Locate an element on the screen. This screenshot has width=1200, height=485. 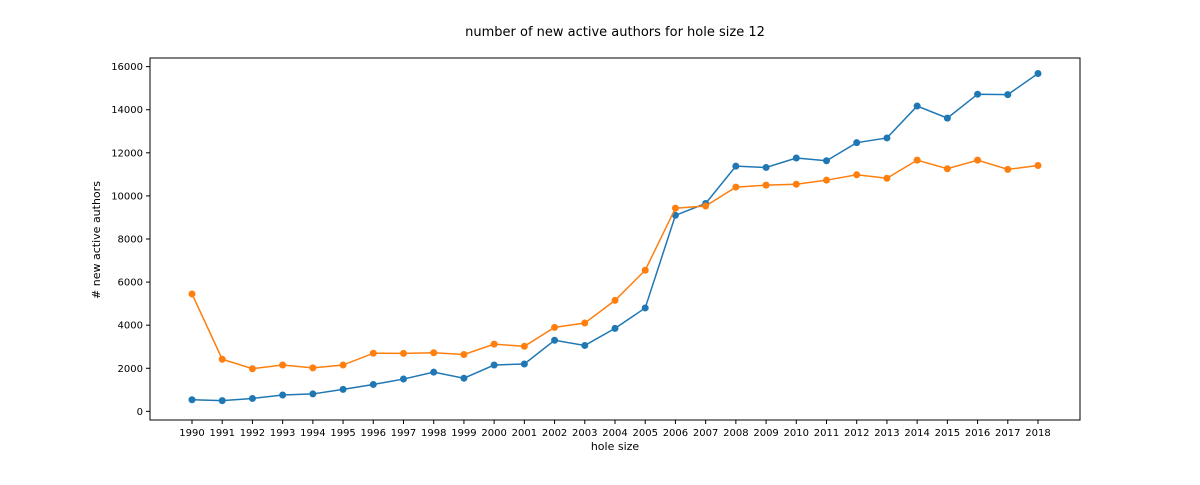
x-tick-label: 1998 is located at coordinates (433, 433).